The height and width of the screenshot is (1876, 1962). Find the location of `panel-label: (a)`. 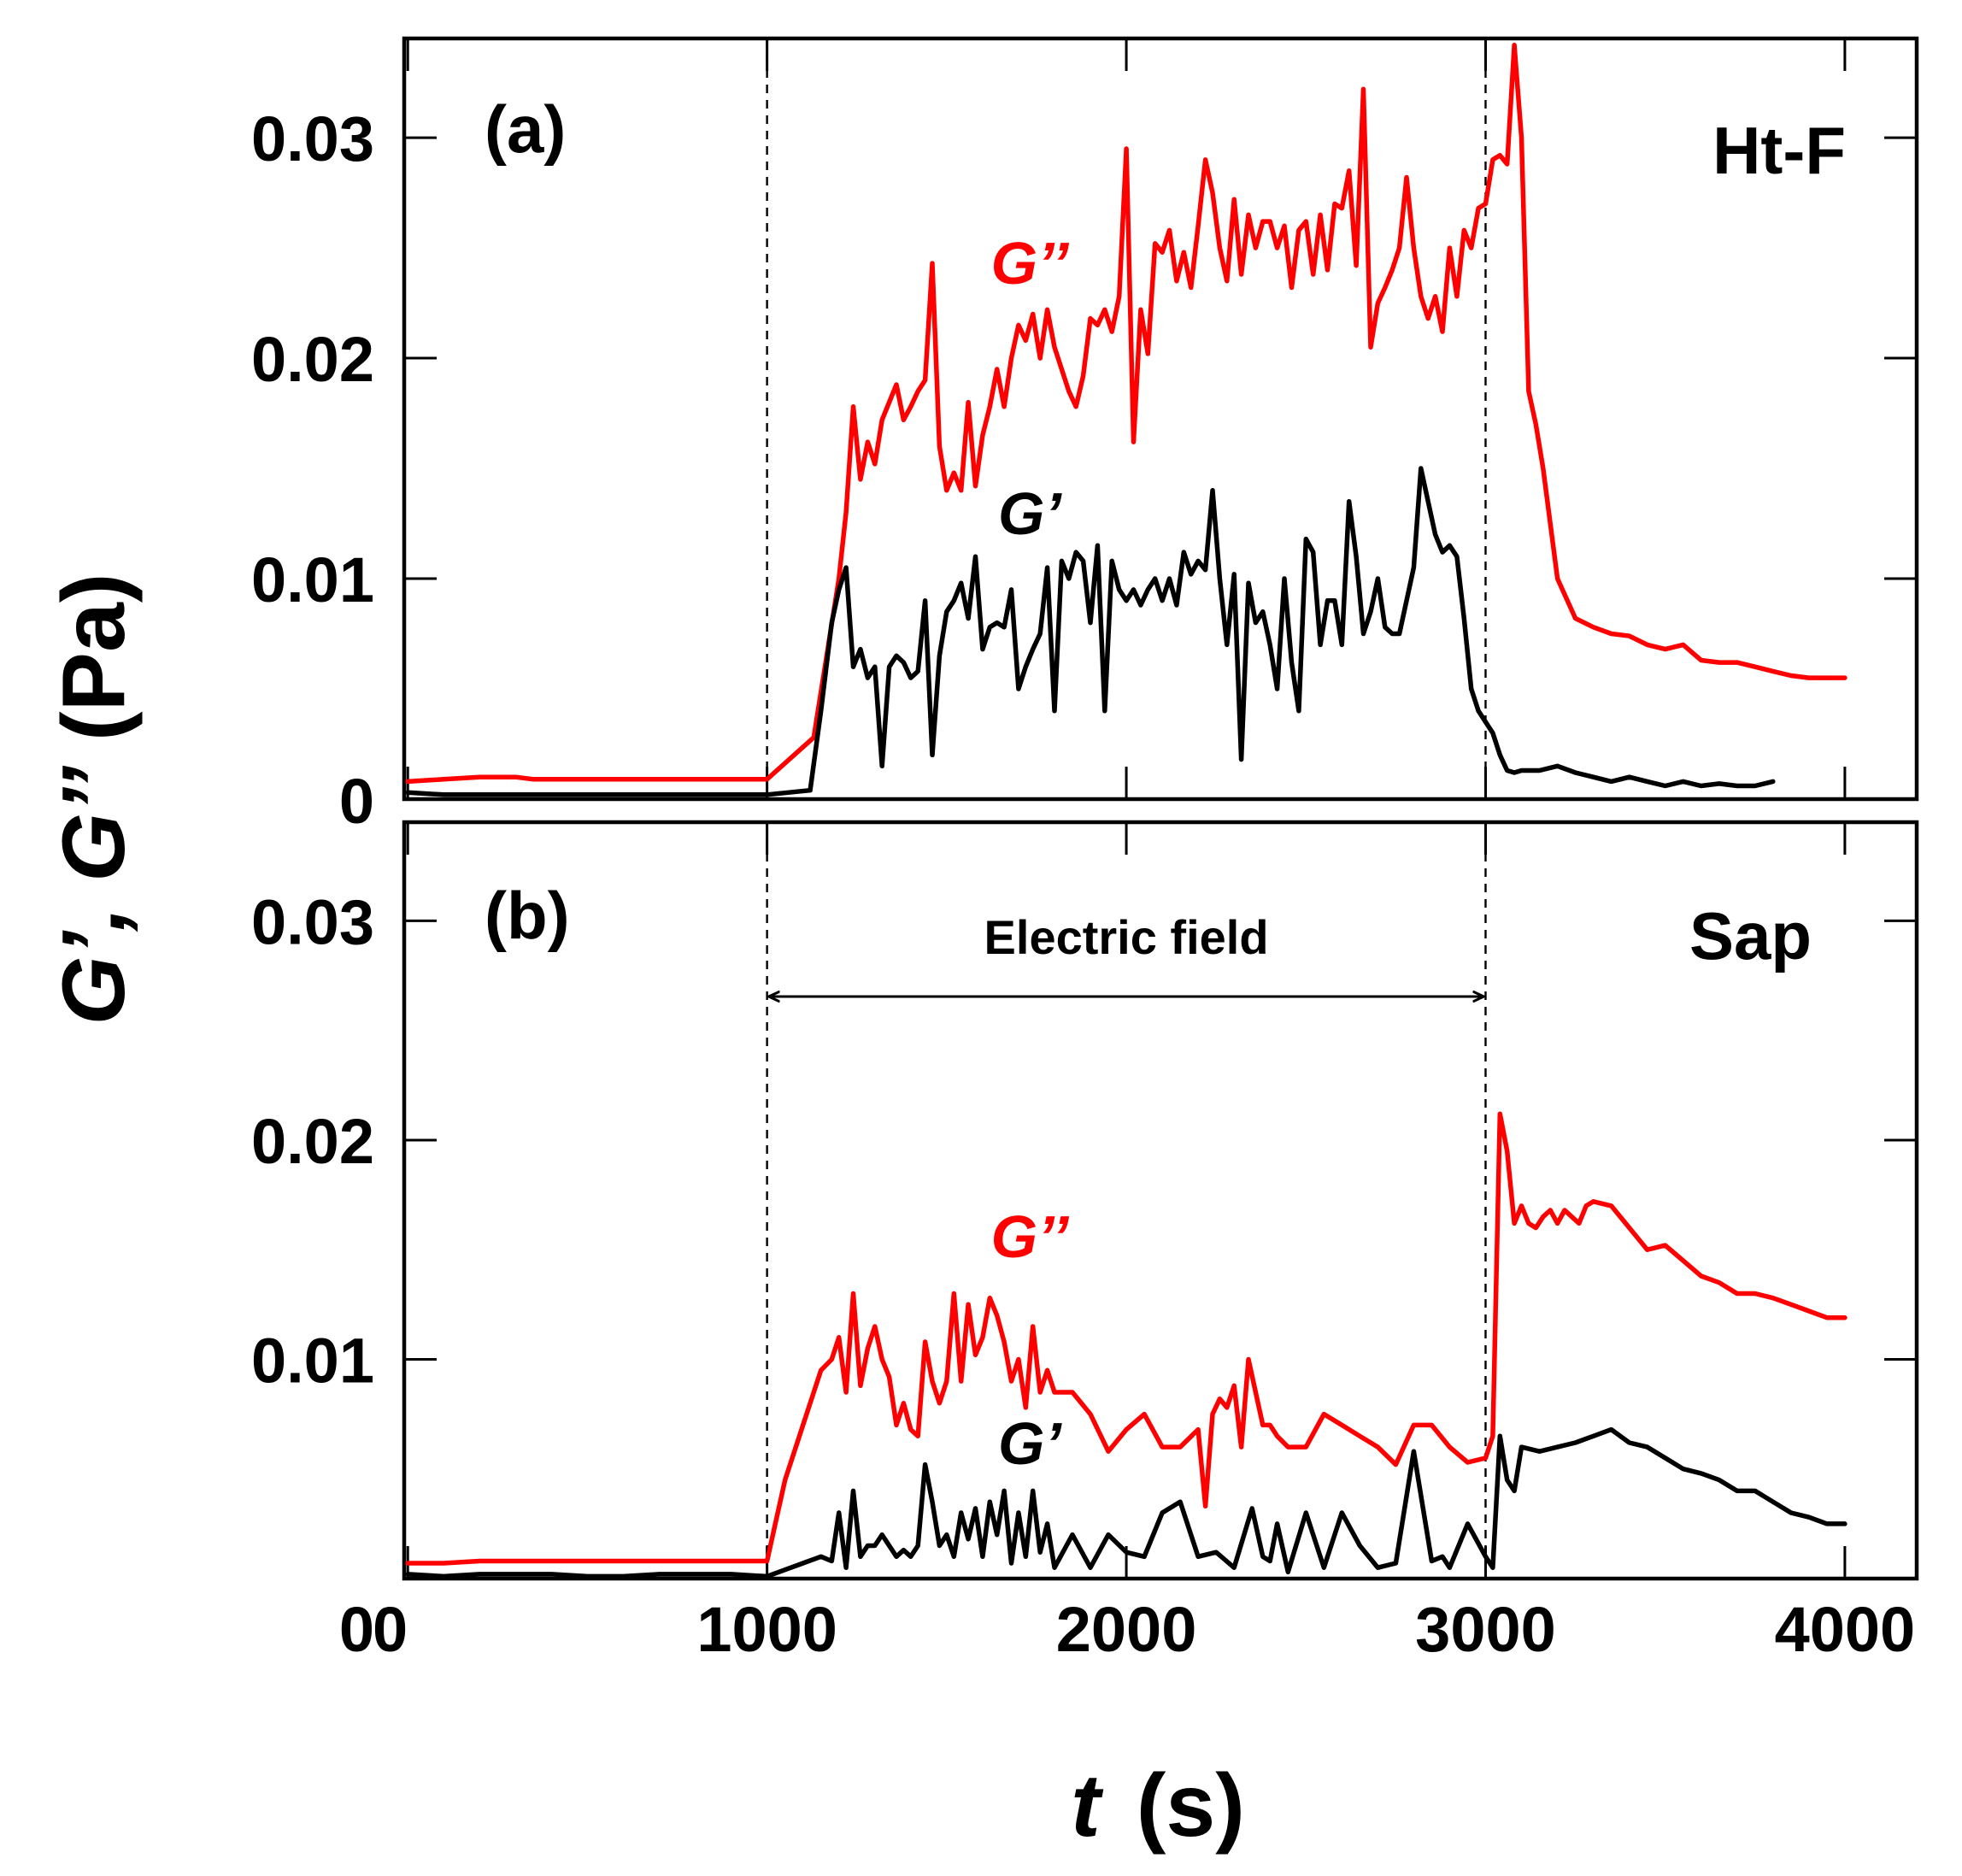

panel-label: (a) is located at coordinates (525, 129).